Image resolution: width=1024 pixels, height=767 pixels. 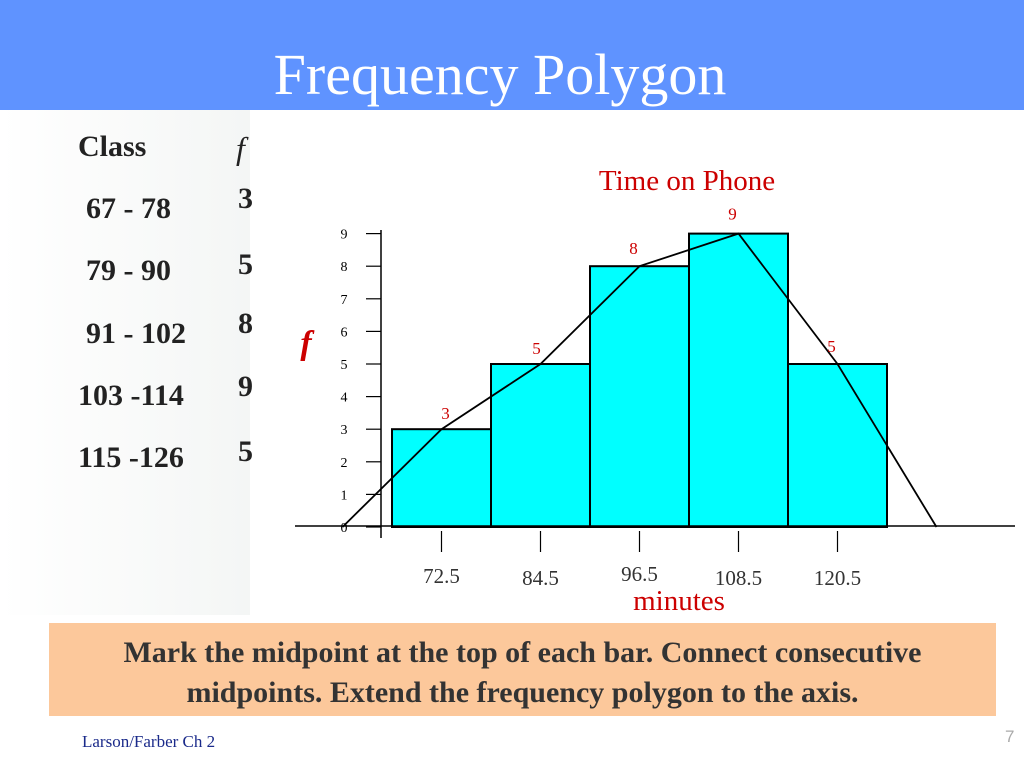 I want to click on y-tick-label: 8, so click(x=344, y=267).